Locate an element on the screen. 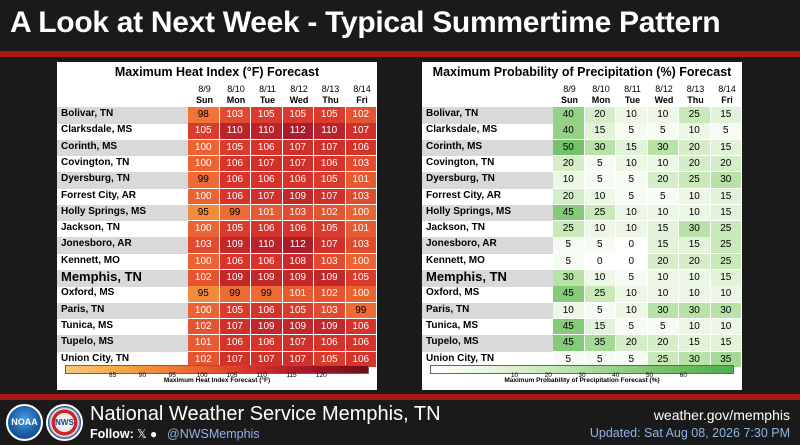  precip-table-row: Tunica, MS 45 15 5 5 10 10 is located at coordinates (582, 327).